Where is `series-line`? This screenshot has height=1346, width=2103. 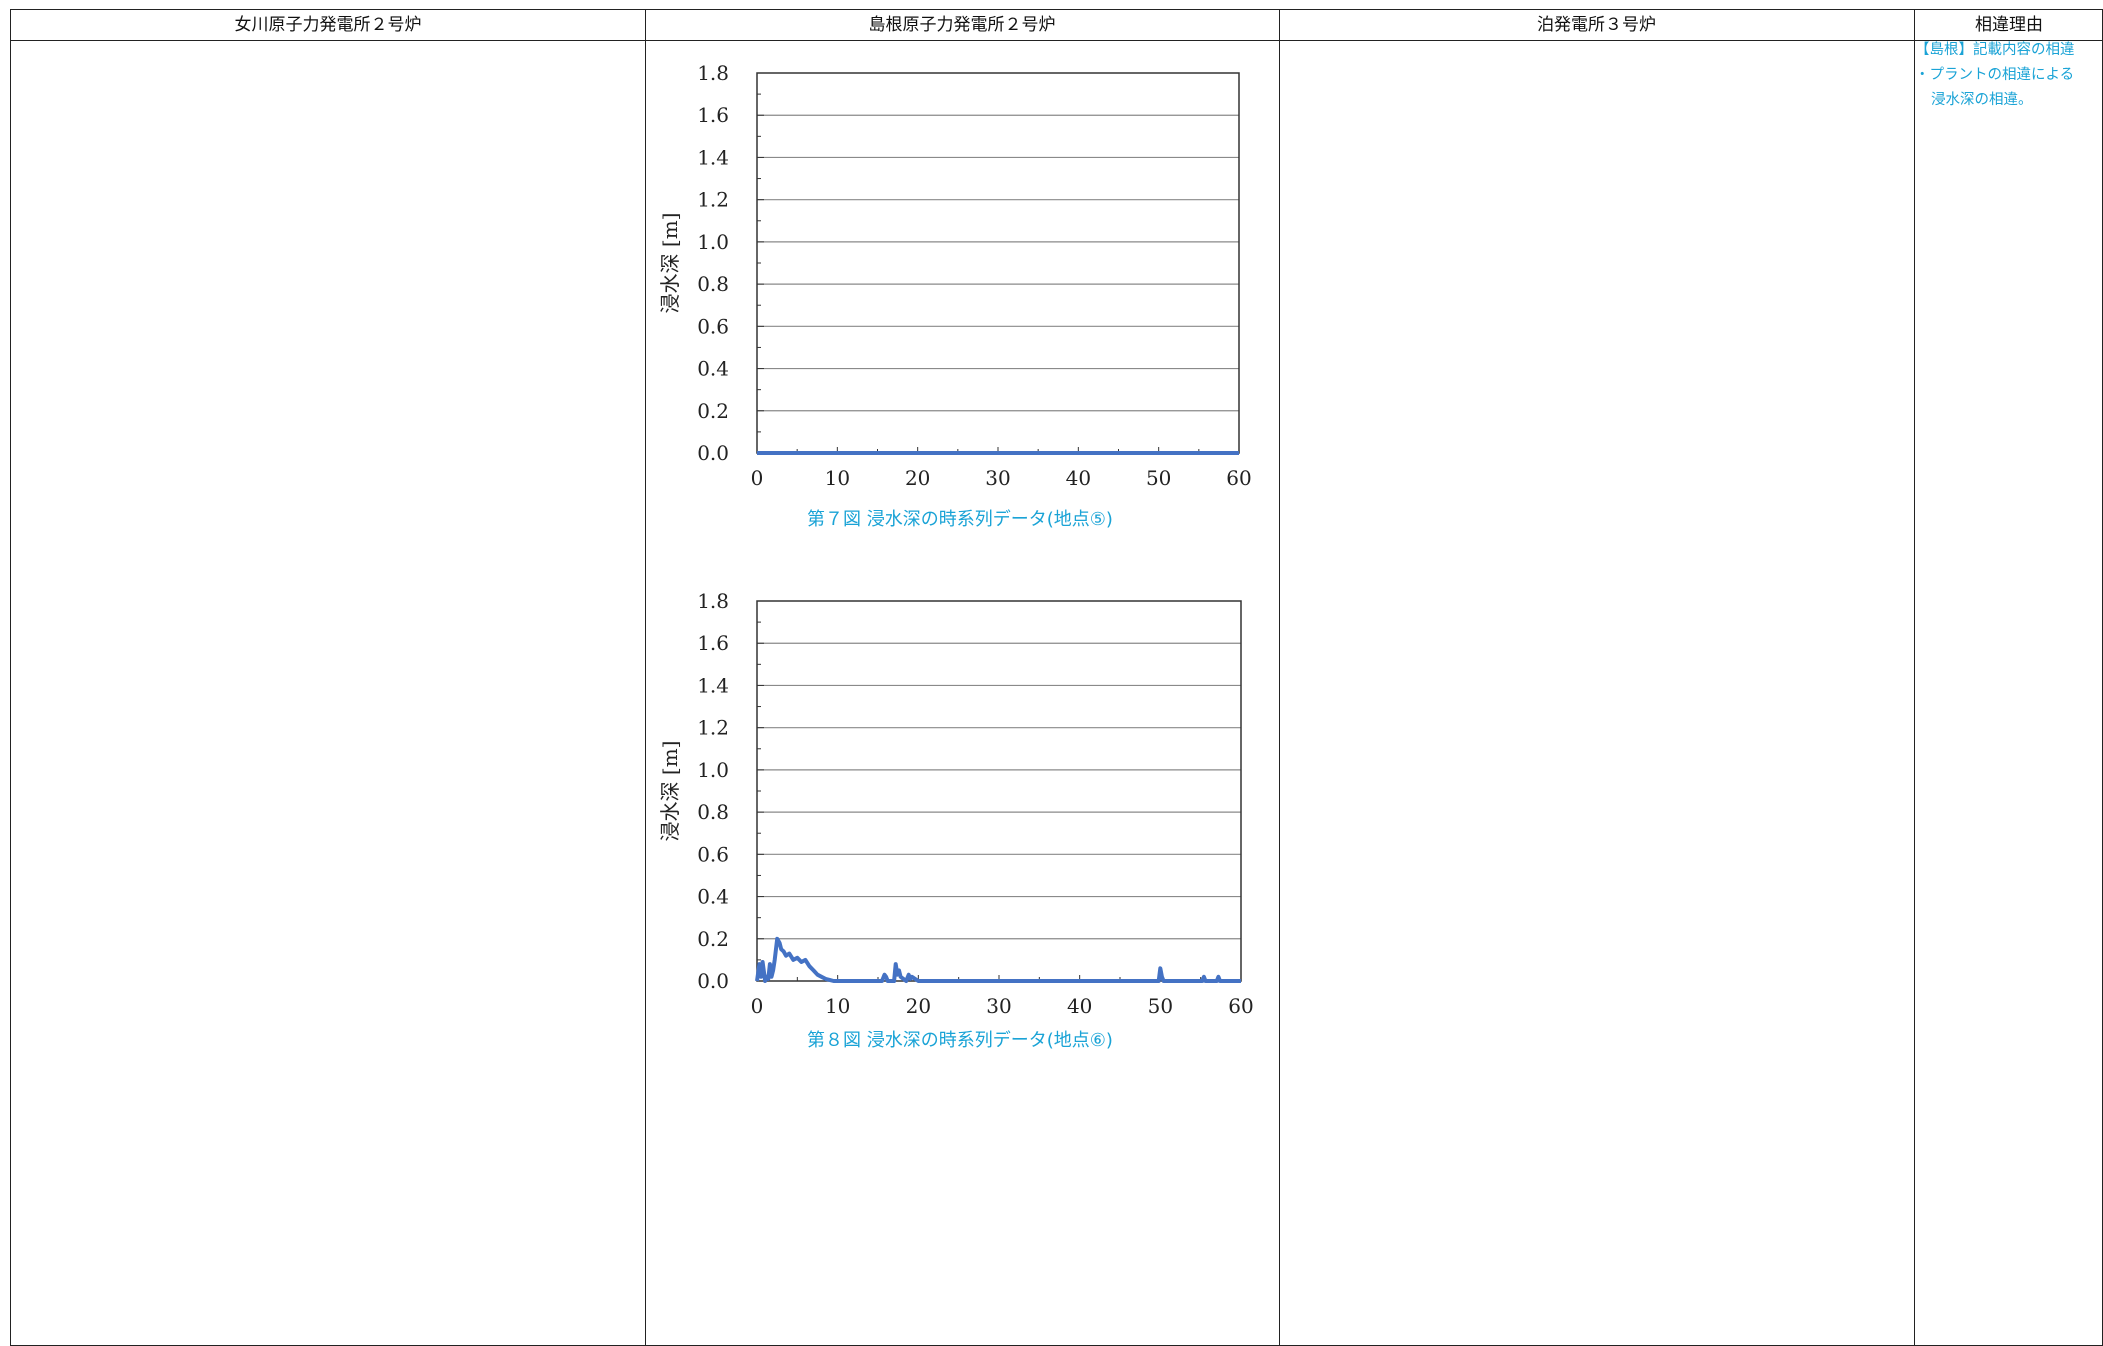
series-line is located at coordinates (998, 959).